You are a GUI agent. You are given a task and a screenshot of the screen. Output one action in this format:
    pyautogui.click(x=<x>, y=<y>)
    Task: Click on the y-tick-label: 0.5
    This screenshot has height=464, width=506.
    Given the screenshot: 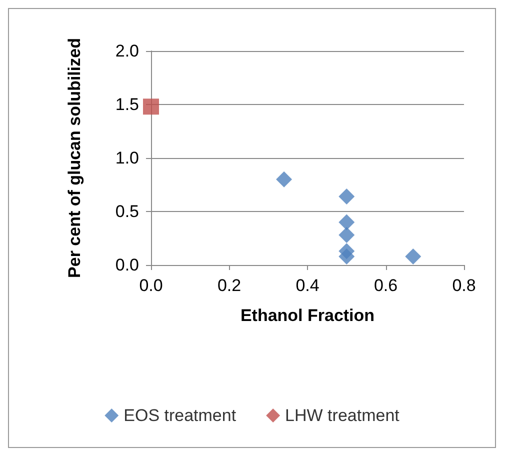 What is the action you would take?
    pyautogui.click(x=127, y=211)
    